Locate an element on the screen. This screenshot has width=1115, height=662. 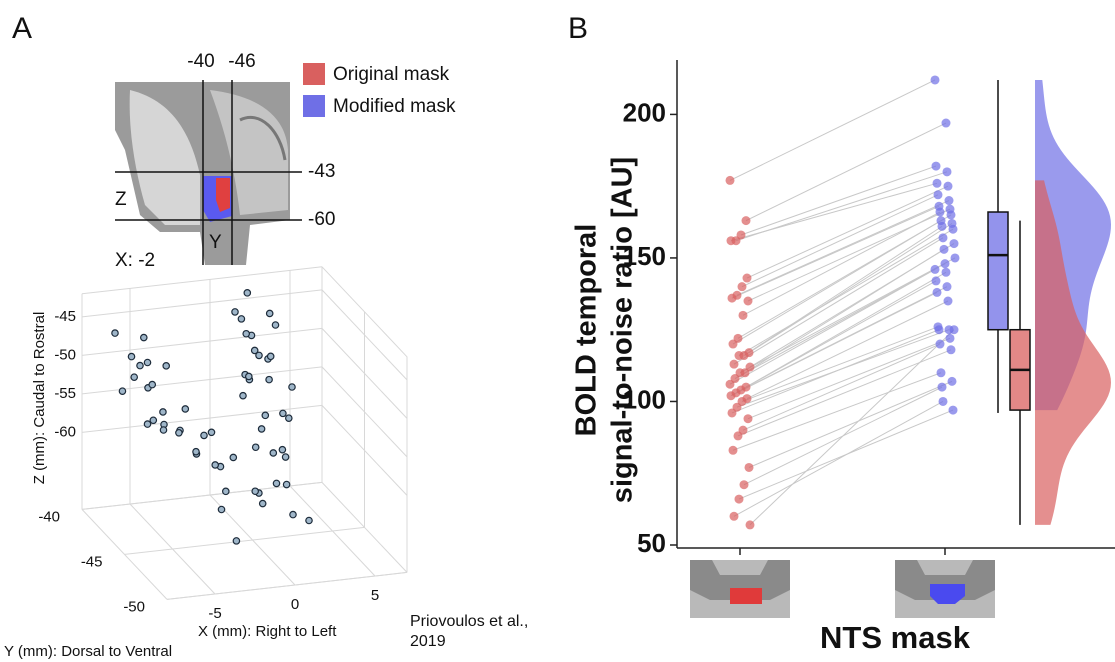
y-tick-label: -45 is located at coordinates (92, 561).